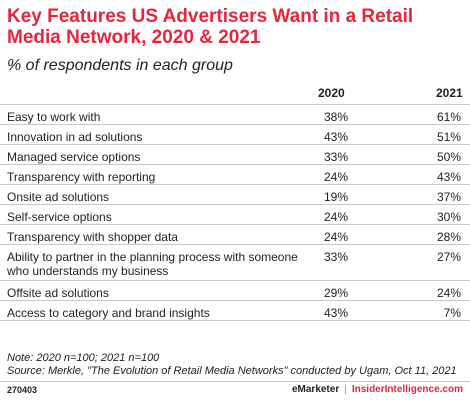 The width and height of the screenshot is (470, 400). What do you see at coordinates (83, 358) in the screenshot?
I see `chart-note: Note: 2020 n=100; 2021 n=100` at bounding box center [83, 358].